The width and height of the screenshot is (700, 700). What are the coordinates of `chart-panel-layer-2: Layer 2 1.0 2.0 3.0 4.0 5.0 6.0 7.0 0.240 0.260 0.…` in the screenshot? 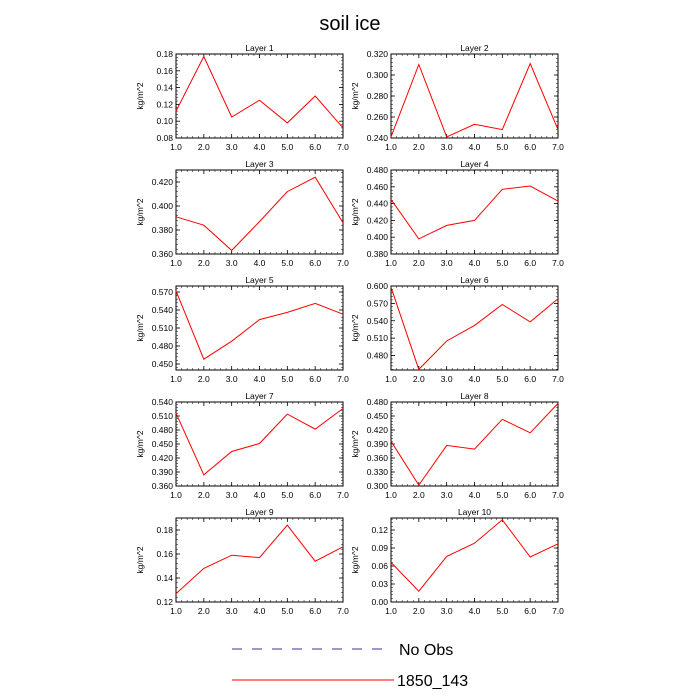 It's located at (457, 97).